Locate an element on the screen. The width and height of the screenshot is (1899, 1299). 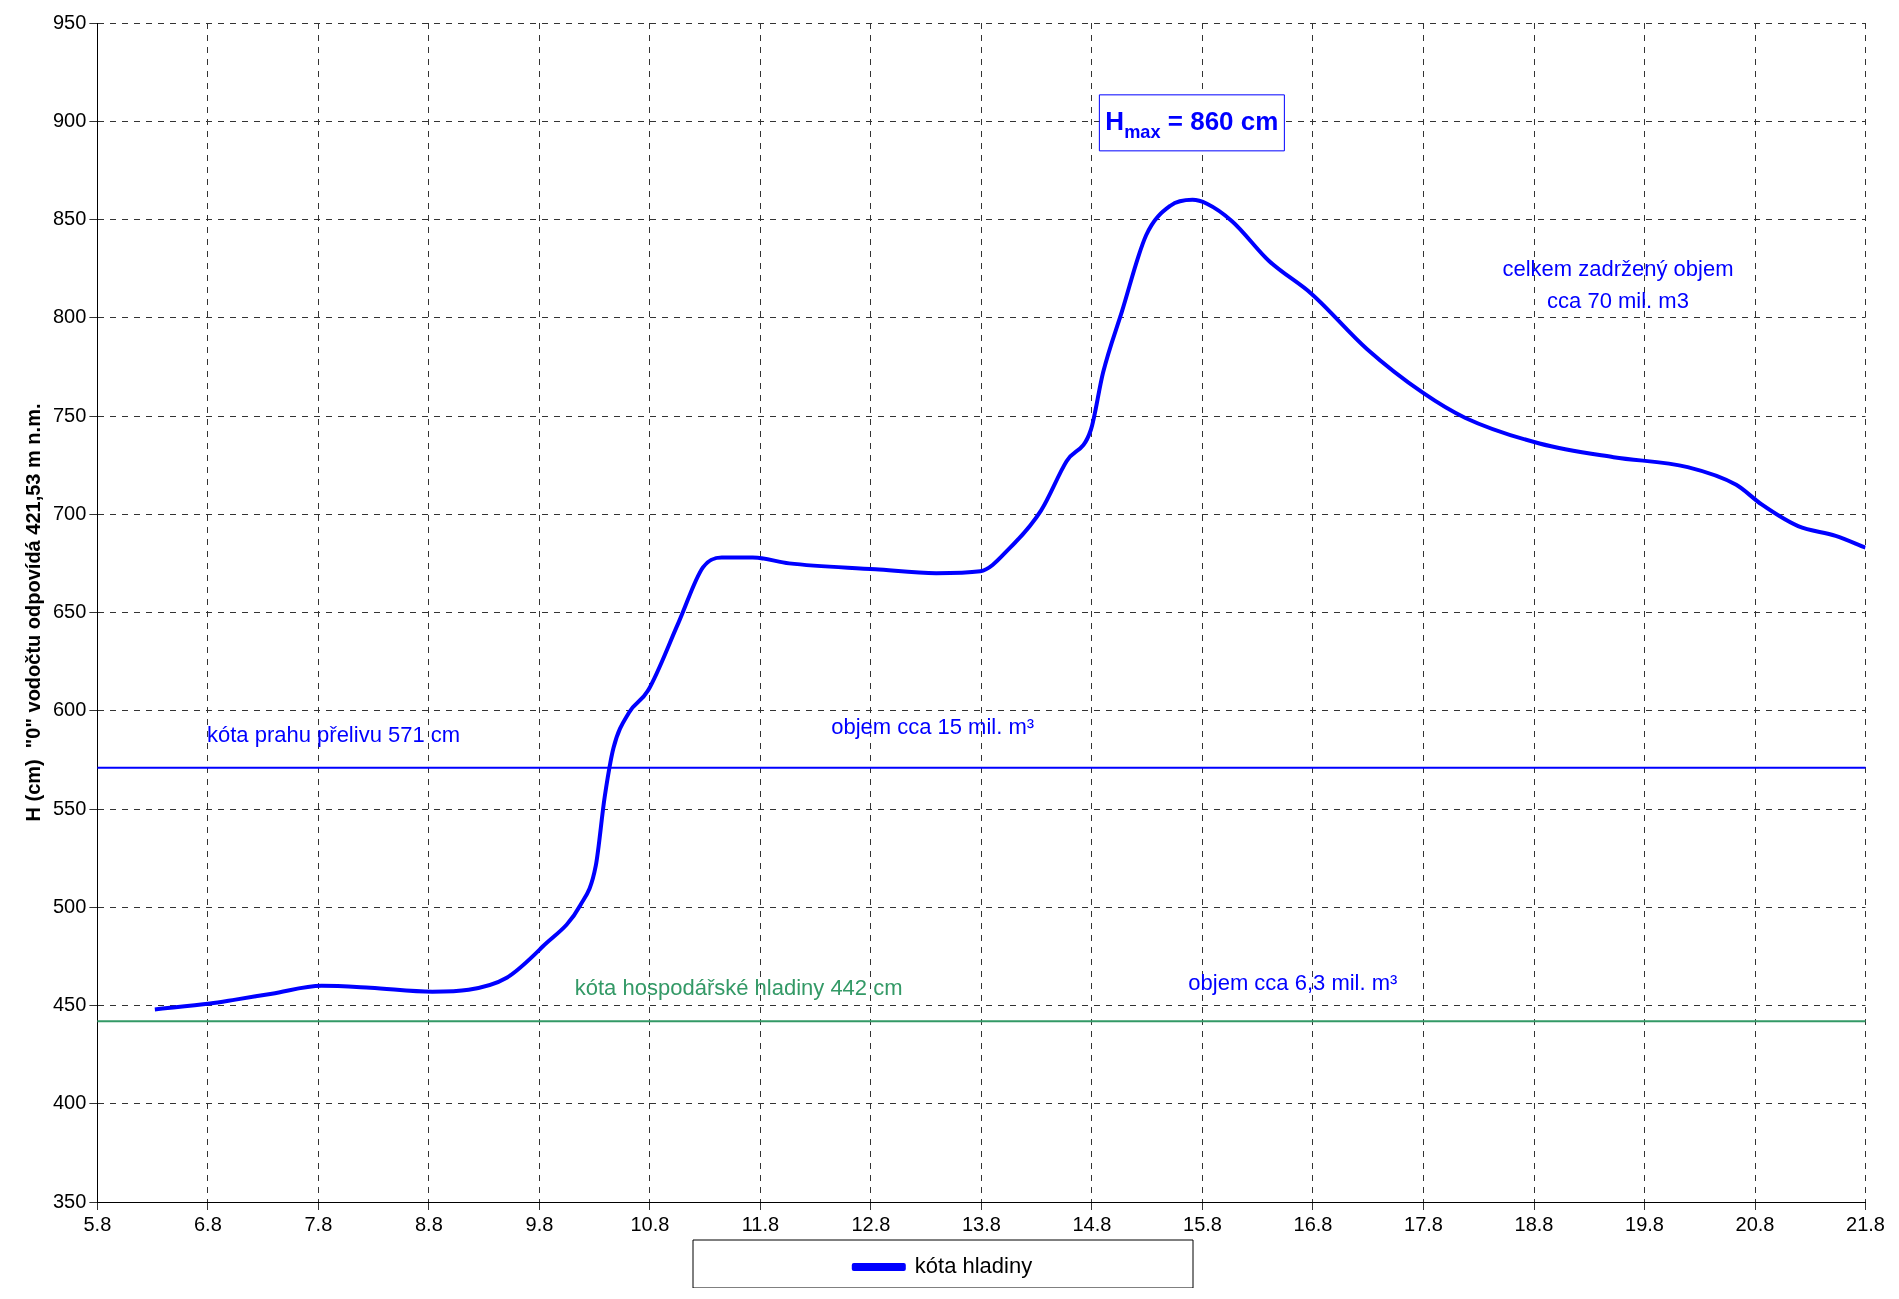
y-tick-label: 900 is located at coordinates (69, 119).